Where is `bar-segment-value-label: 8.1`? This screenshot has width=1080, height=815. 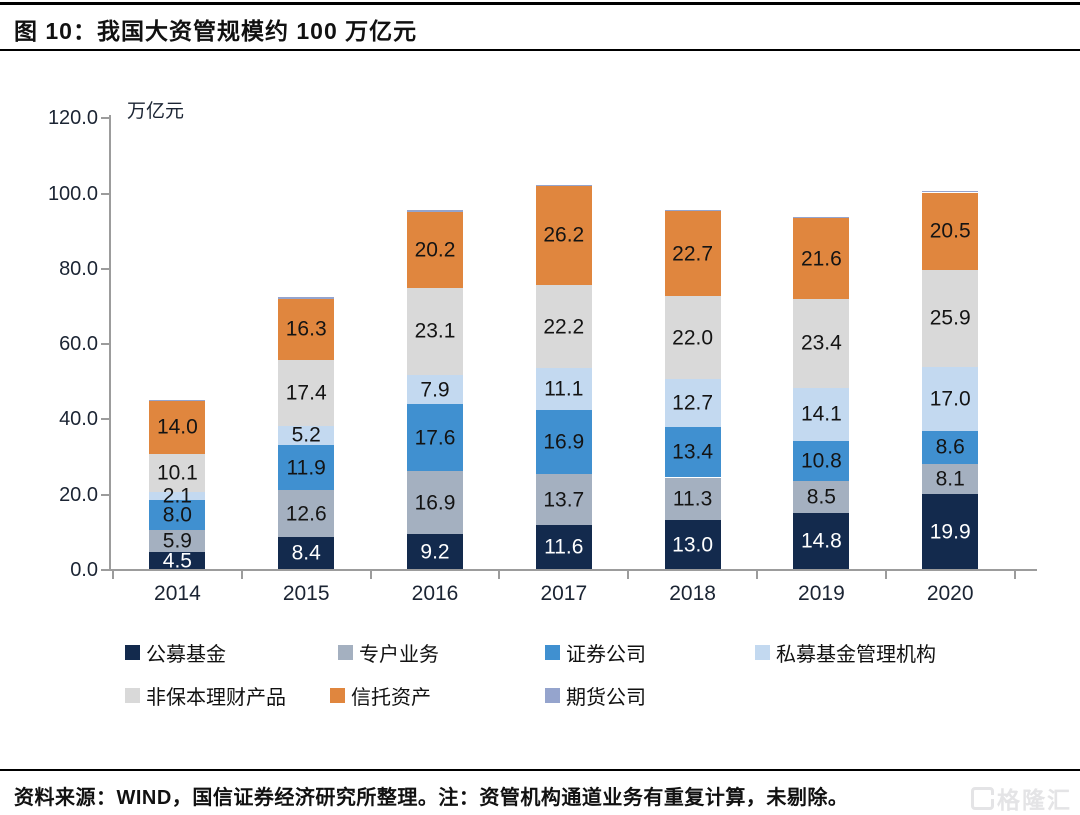
bar-segment-value-label: 8.1 is located at coordinates (950, 479).